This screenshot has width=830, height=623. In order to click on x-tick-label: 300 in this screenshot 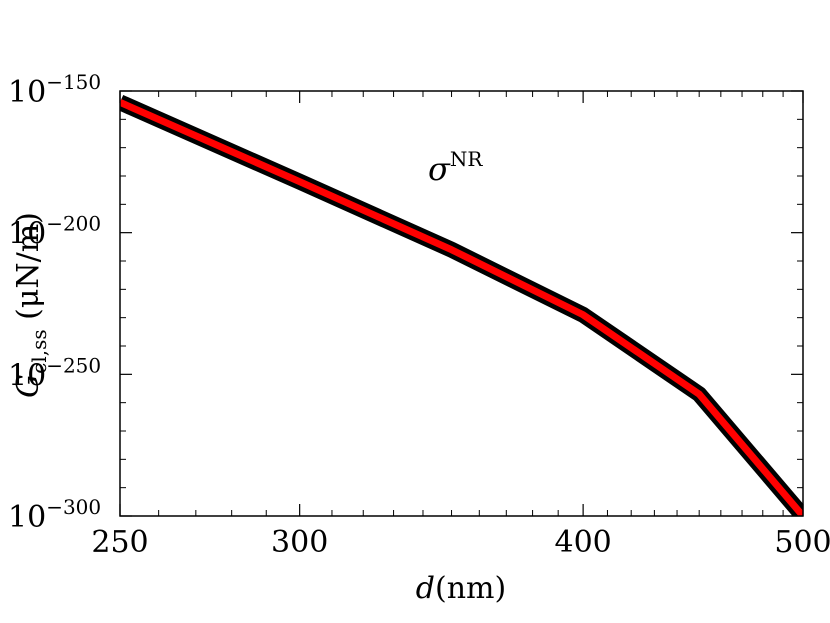, I will do `click(299, 542)`.